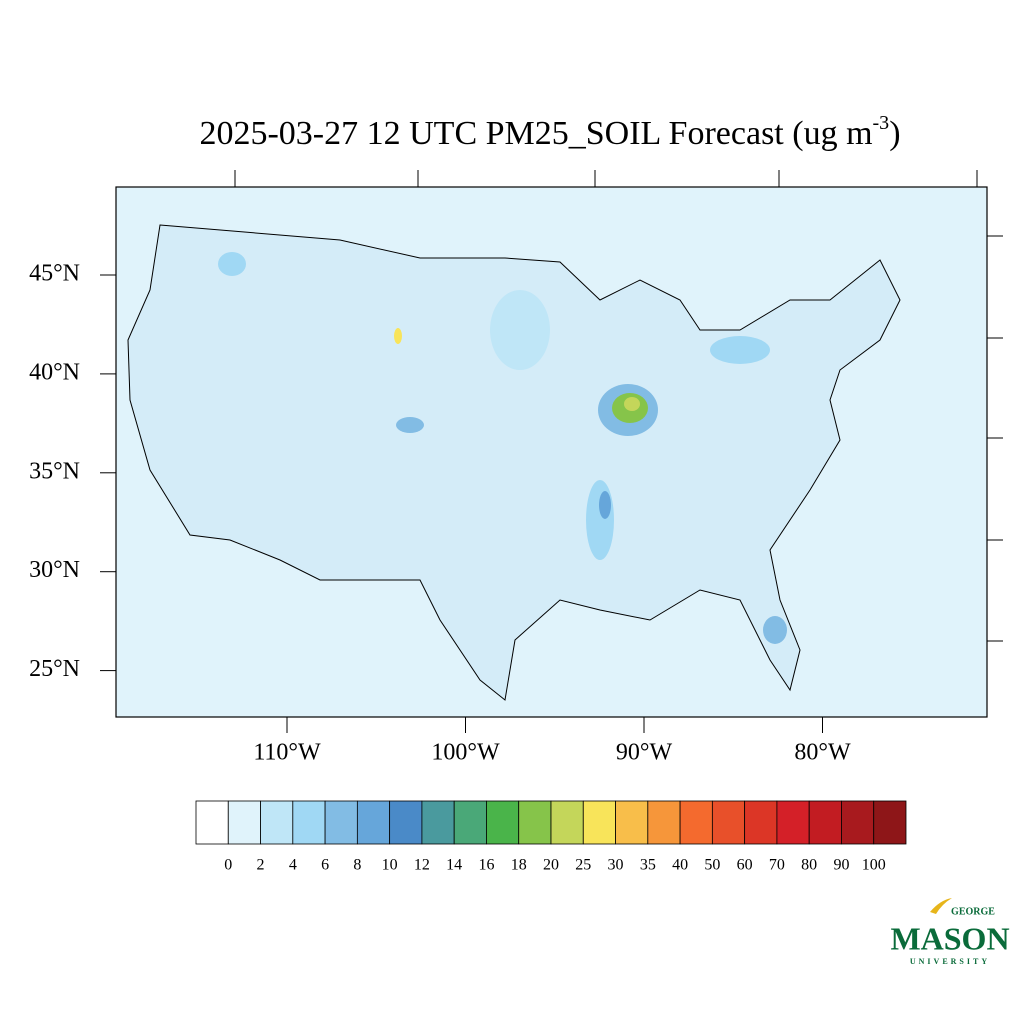 This screenshot has height=1029, width=1024. I want to click on title-superscript: -3, so click(881, 123).